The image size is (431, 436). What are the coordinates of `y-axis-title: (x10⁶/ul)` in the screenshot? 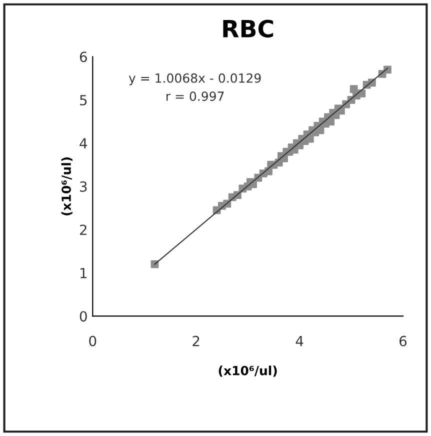 It's located at (66, 186).